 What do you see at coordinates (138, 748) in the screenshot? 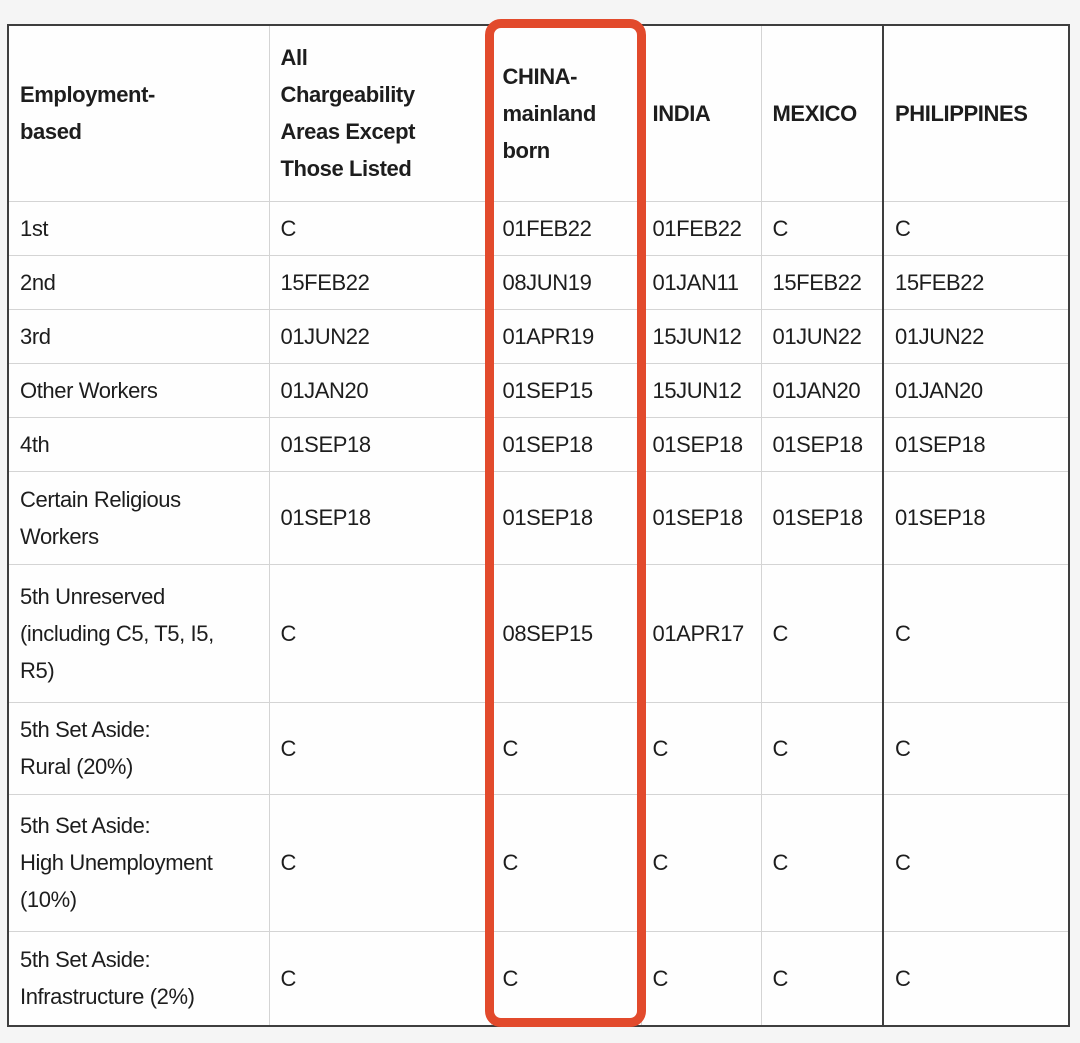
I see `row-label: 5th Set Aside: Rural (20%)` at bounding box center [138, 748].